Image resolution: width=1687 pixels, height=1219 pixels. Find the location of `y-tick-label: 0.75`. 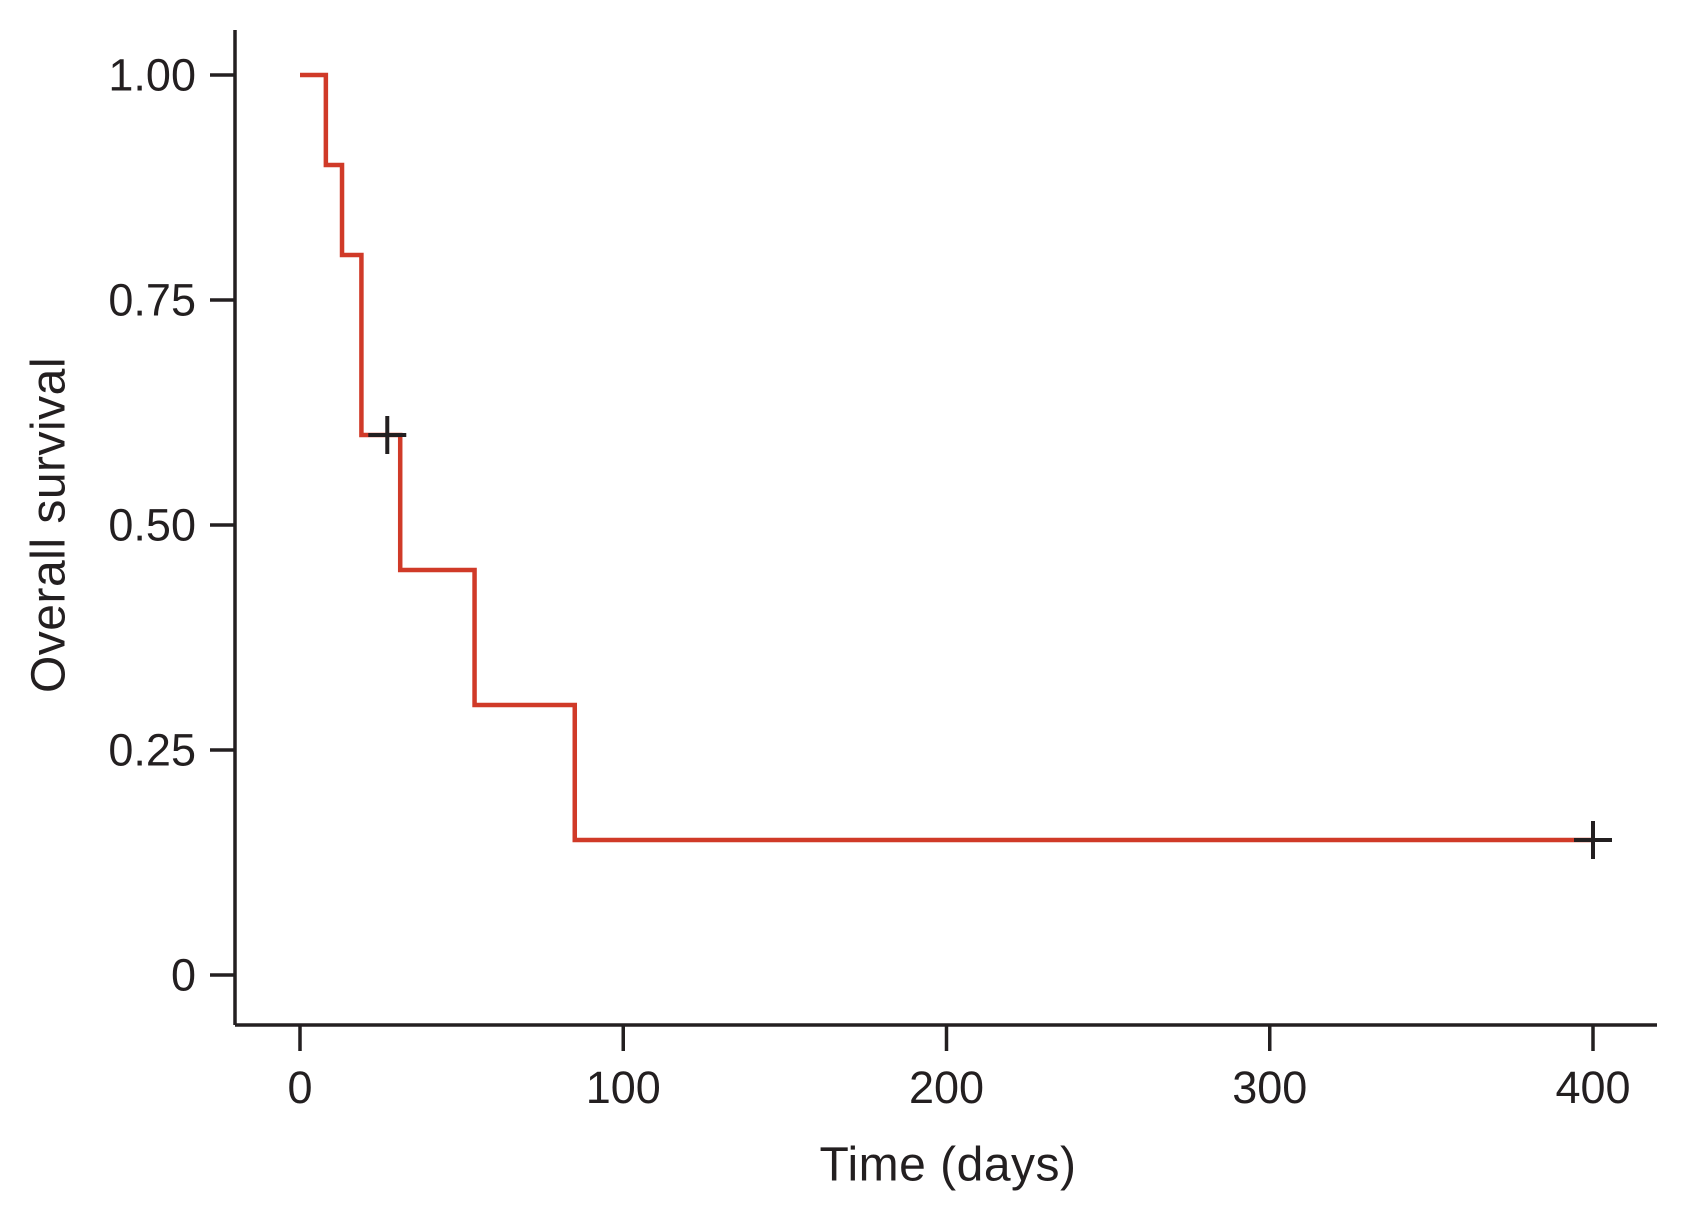

y-tick-label: 0.75 is located at coordinates (152, 300).